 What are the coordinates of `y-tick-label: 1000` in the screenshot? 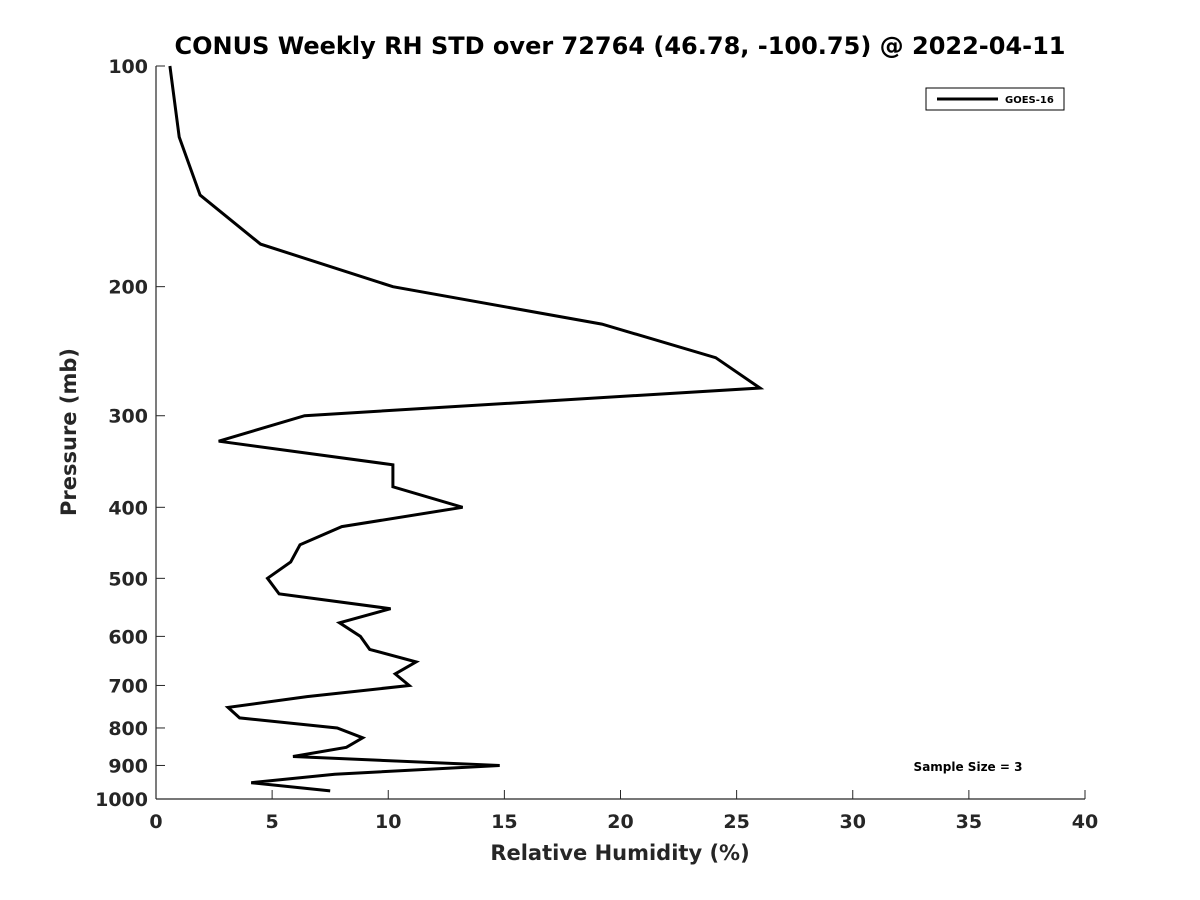 It's located at (121, 800).